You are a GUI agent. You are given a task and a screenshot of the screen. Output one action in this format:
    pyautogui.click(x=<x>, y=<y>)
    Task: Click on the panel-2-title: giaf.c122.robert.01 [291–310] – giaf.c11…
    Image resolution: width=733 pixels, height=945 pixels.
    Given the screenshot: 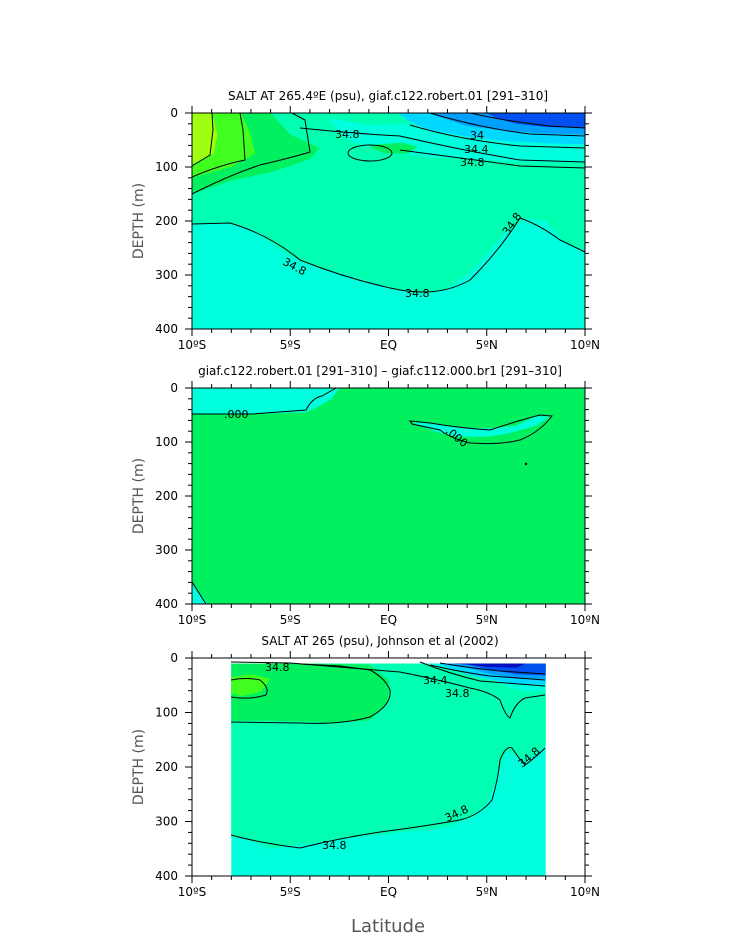 What is the action you would take?
    pyautogui.click(x=380, y=371)
    